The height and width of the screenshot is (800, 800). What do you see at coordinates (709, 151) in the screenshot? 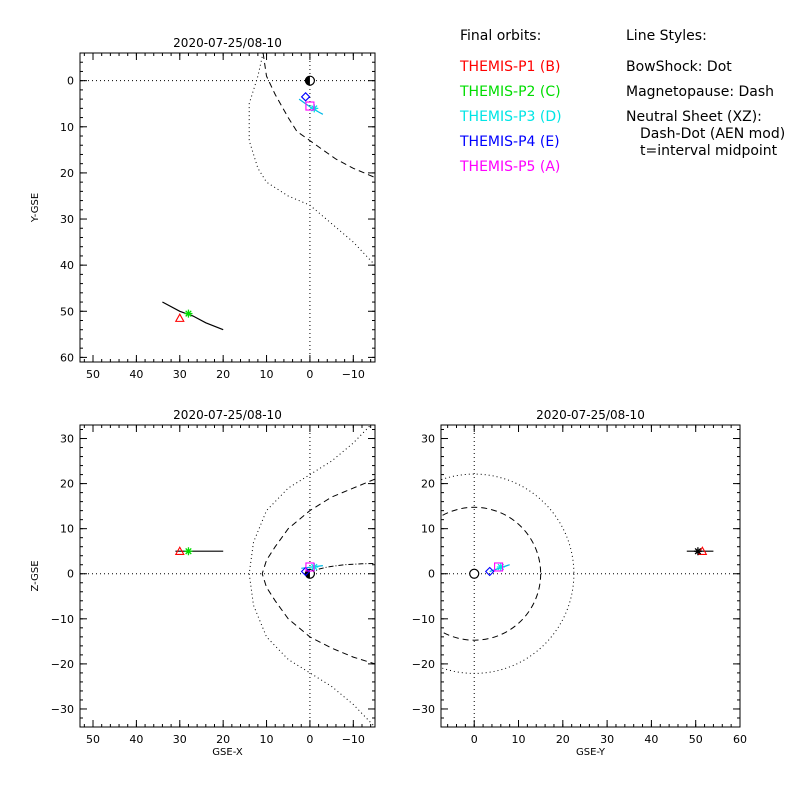
I see `legend-style-label: t=interval midpoint` at bounding box center [709, 151].